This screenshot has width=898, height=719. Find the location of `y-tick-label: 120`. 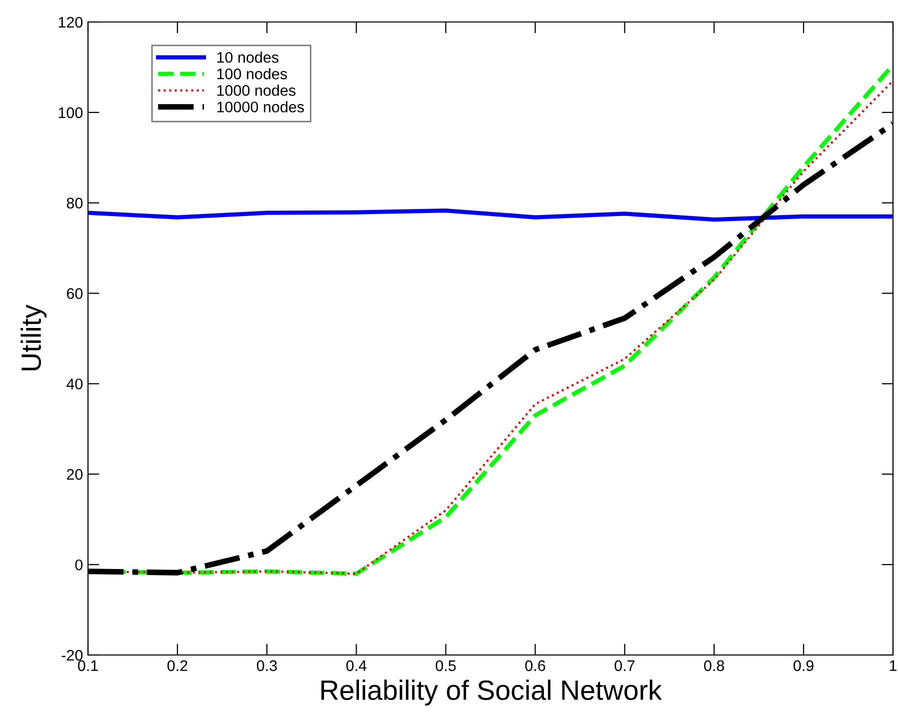

y-tick-label: 120 is located at coordinates (70, 22).